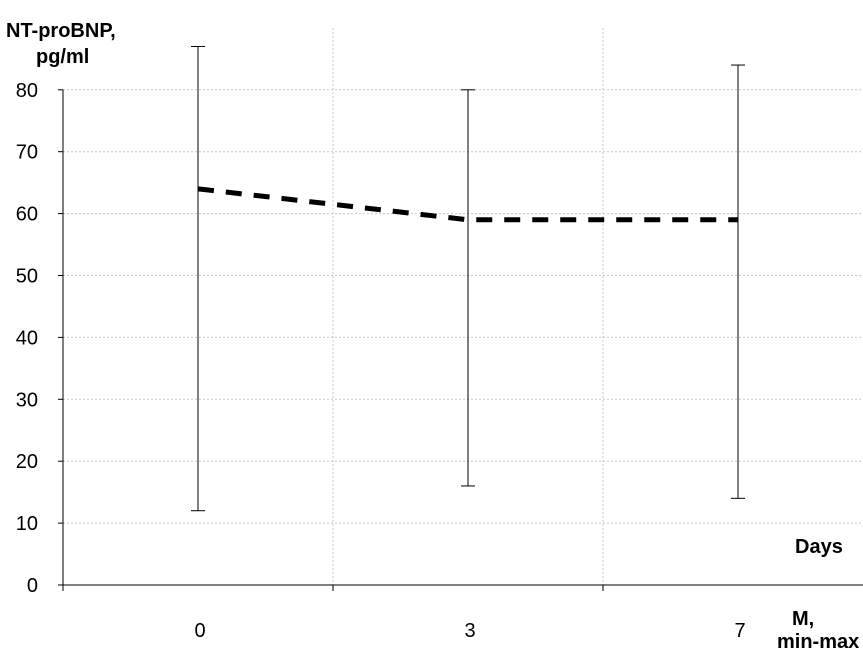 This screenshot has width=863, height=657. Describe the element at coordinates (27, 462) in the screenshot. I see `y-tick-label: 20` at that location.